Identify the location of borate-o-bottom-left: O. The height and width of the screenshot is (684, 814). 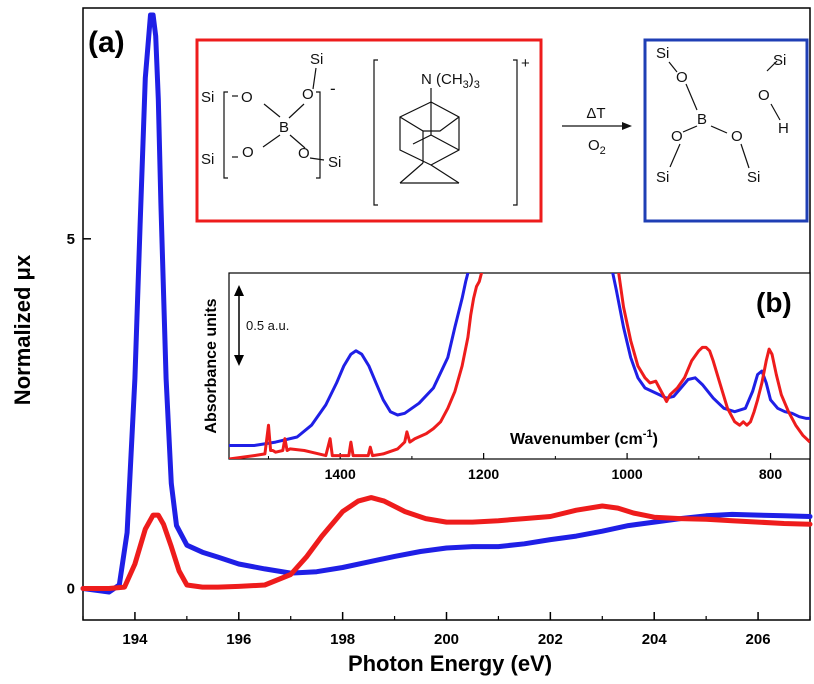
(248, 152).